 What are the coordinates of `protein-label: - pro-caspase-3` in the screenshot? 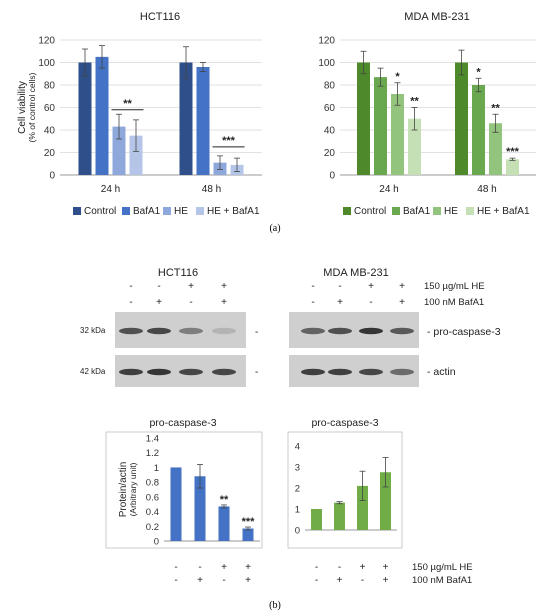 It's located at (464, 332).